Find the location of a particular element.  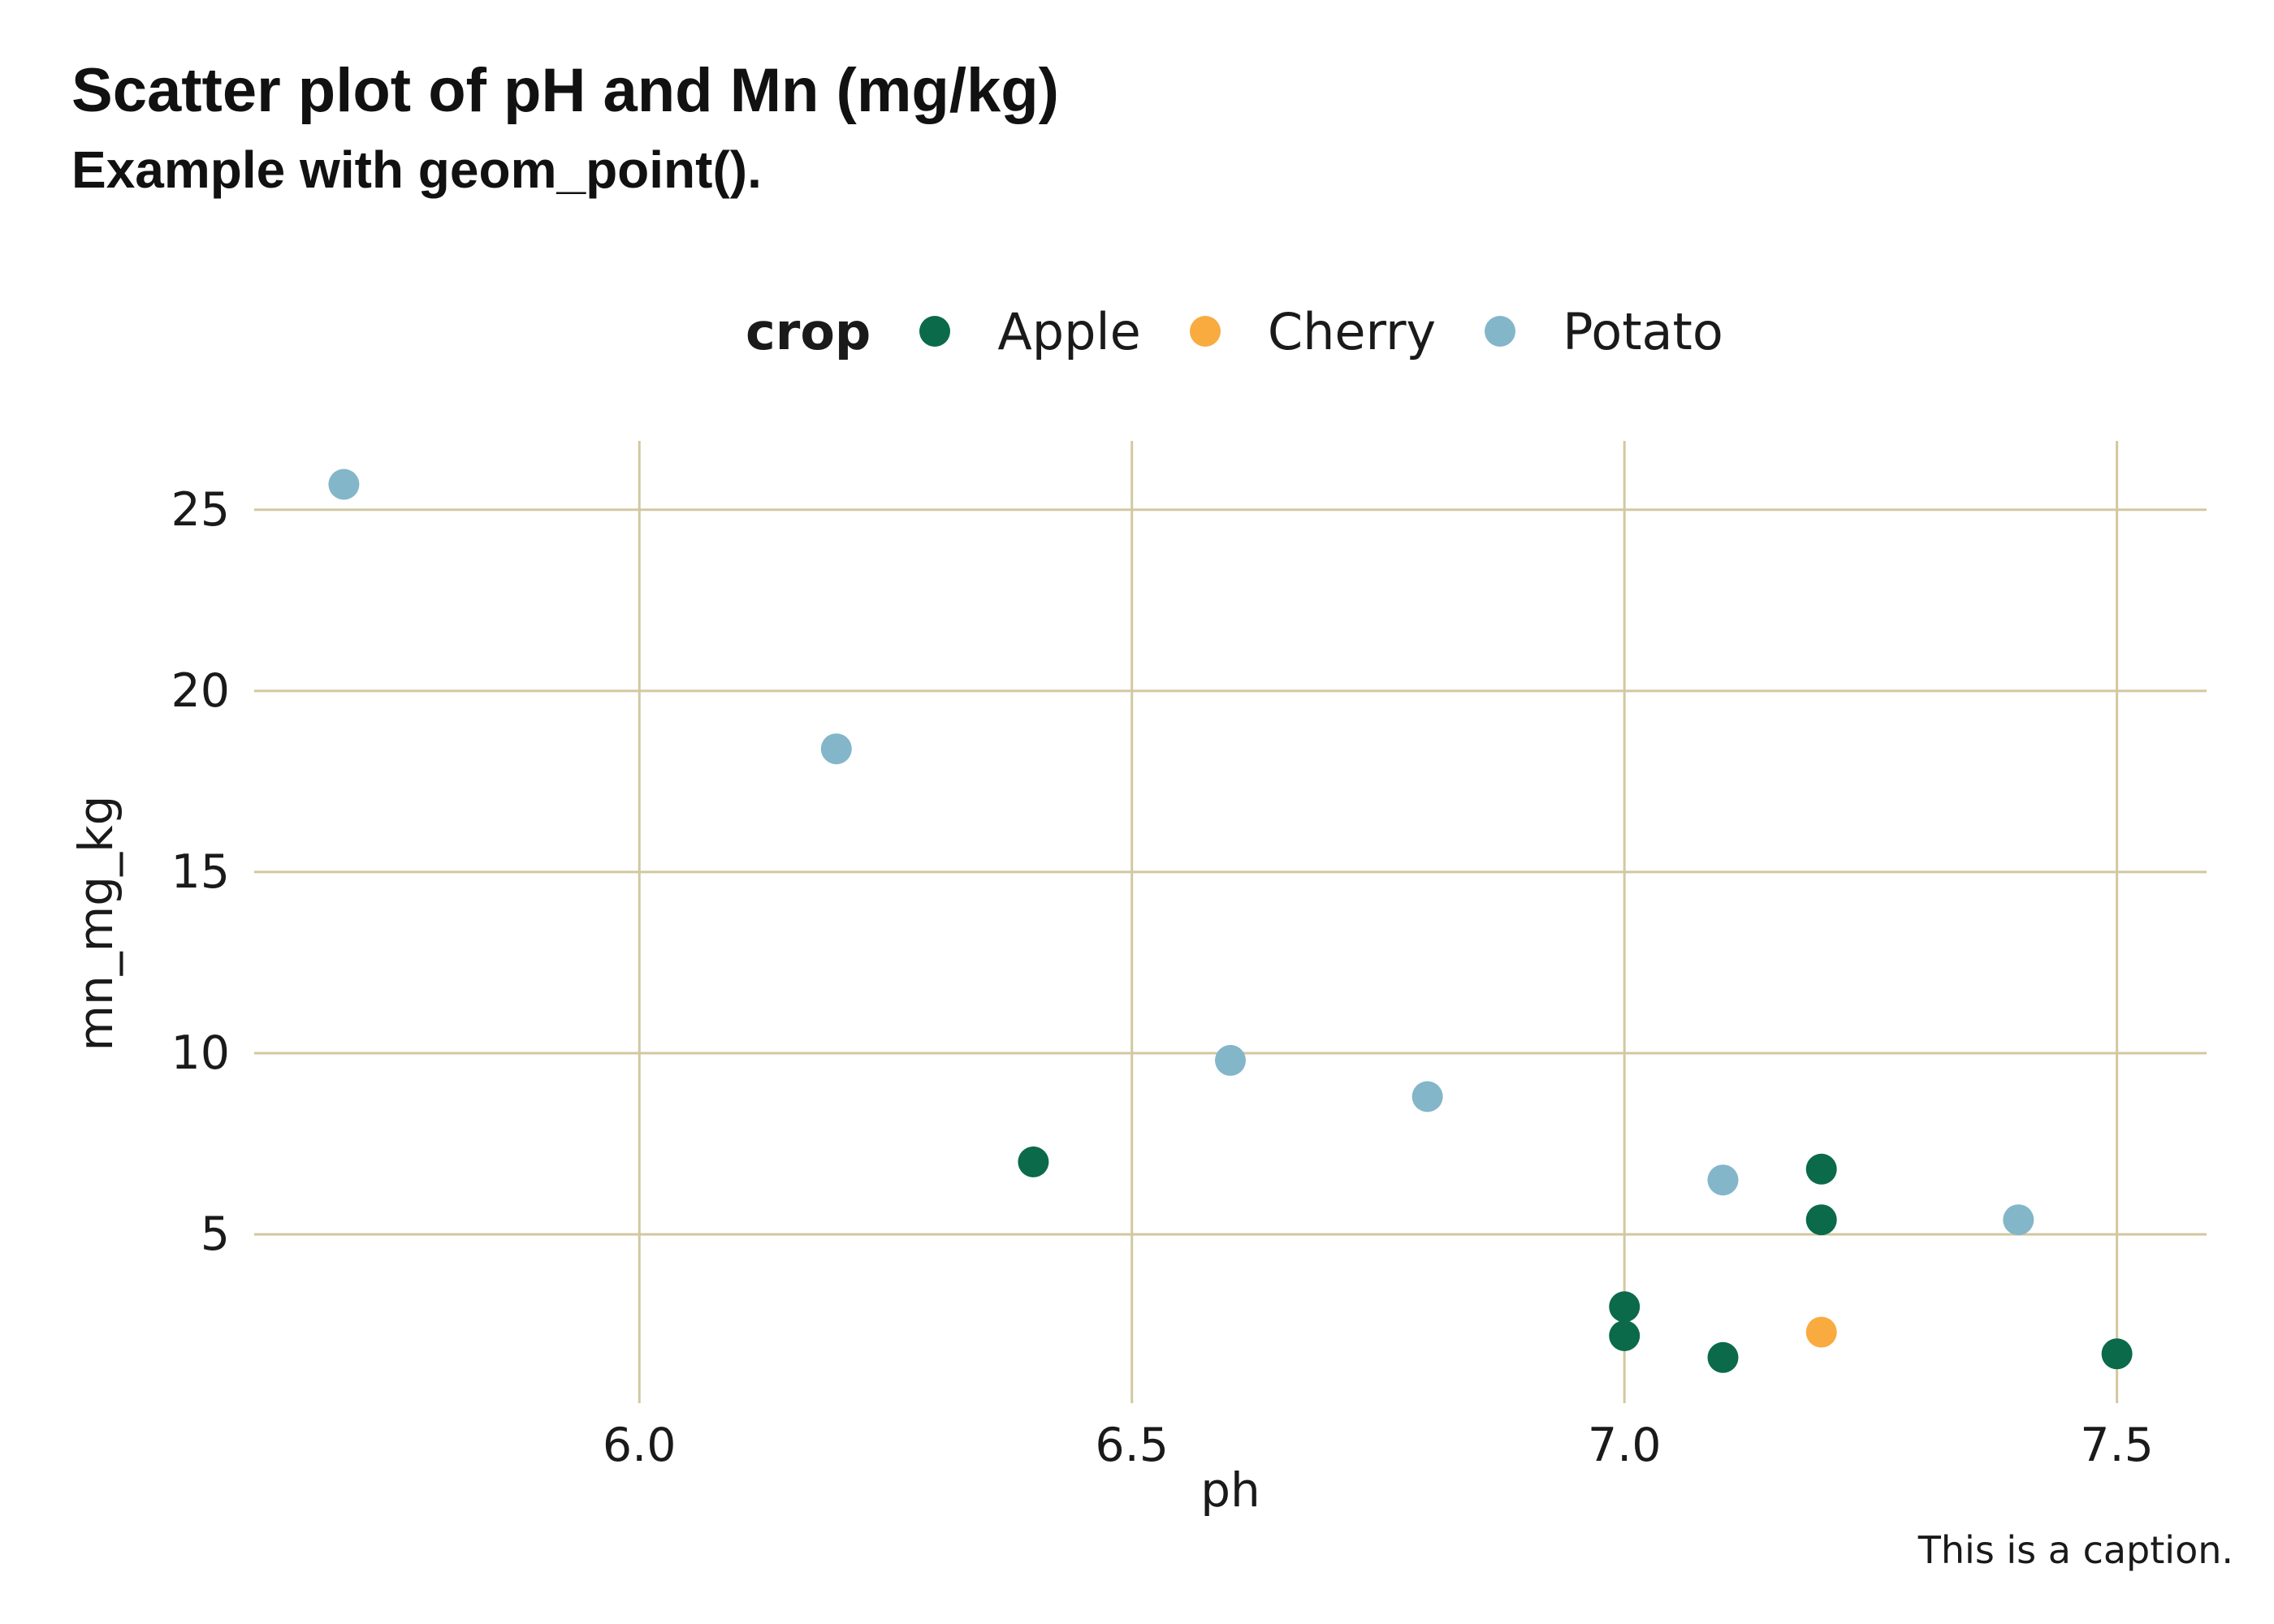

data-point-cherry is located at coordinates (1821, 1332).